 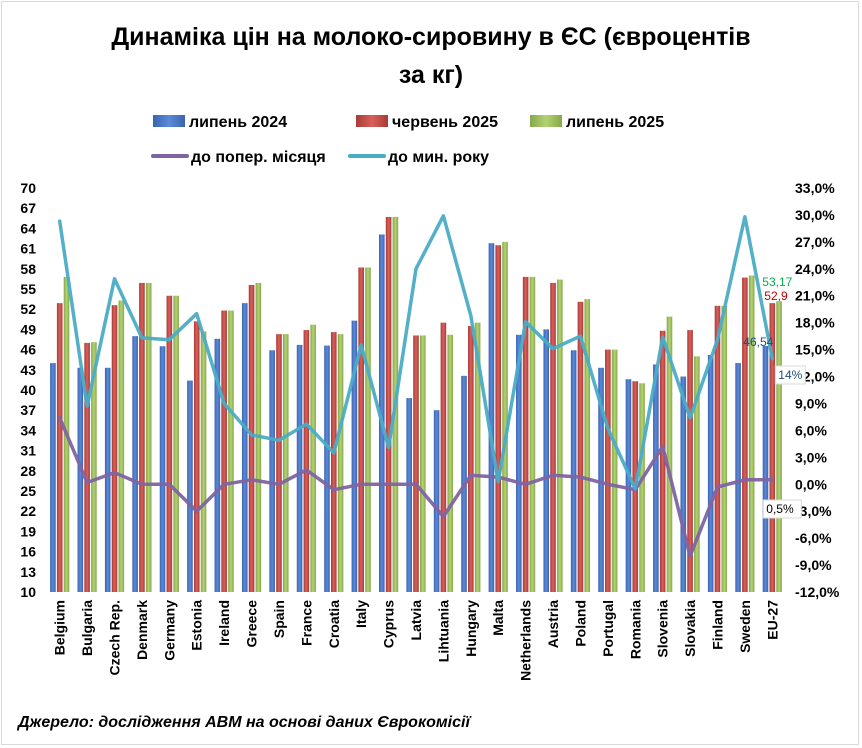 I want to click on y-left-tick-label: 13, so click(x=28, y=572).